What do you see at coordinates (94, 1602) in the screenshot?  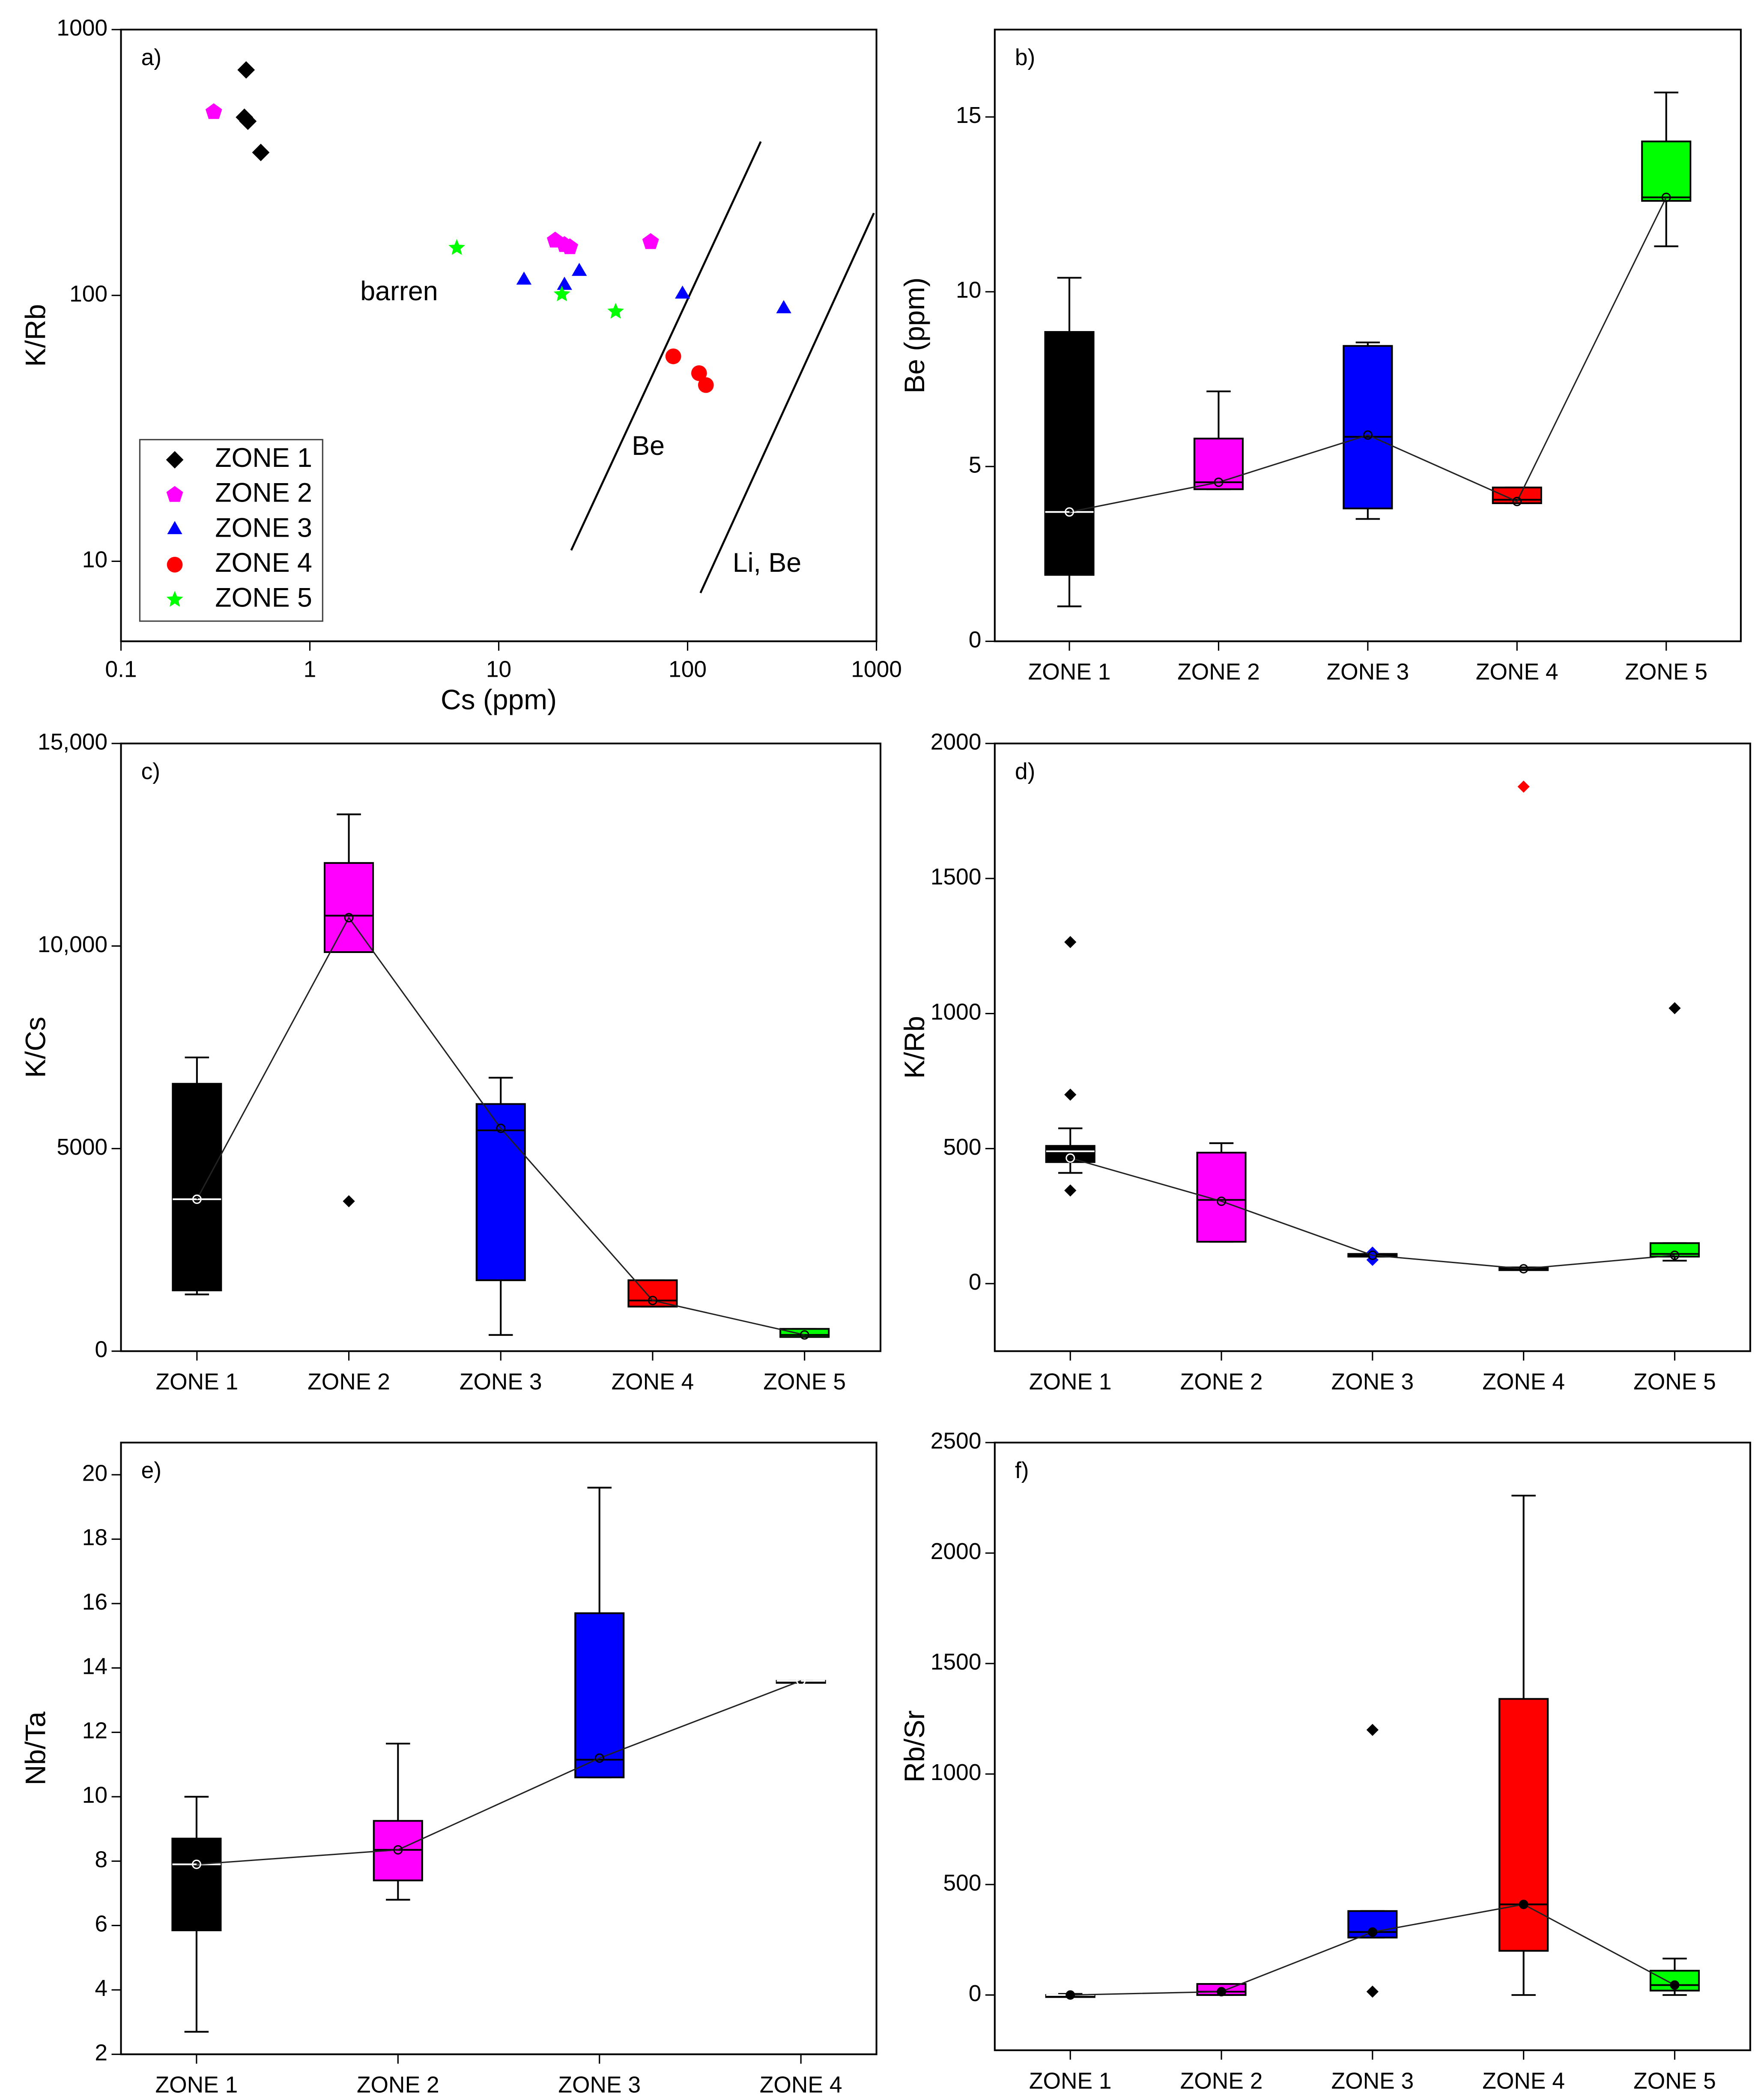 I see `y-tick-label: 16` at bounding box center [94, 1602].